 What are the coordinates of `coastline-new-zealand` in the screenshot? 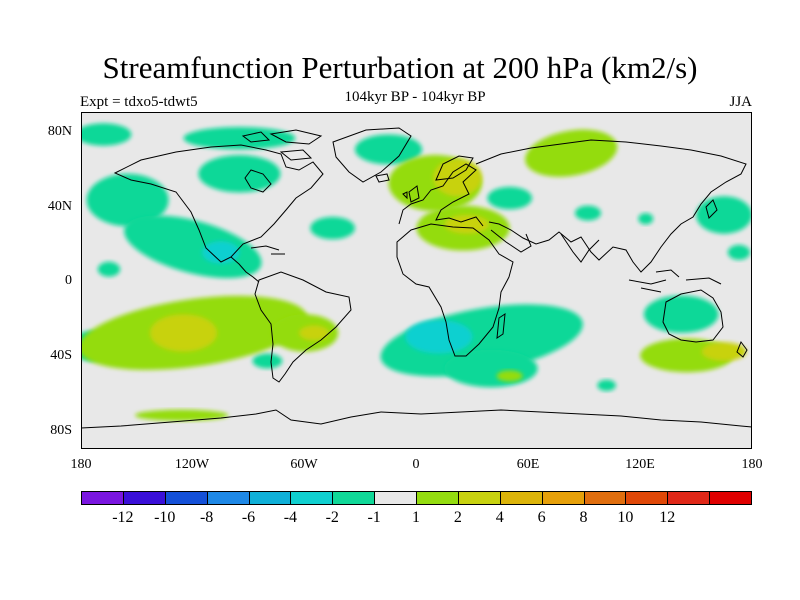 It's located at (742, 349).